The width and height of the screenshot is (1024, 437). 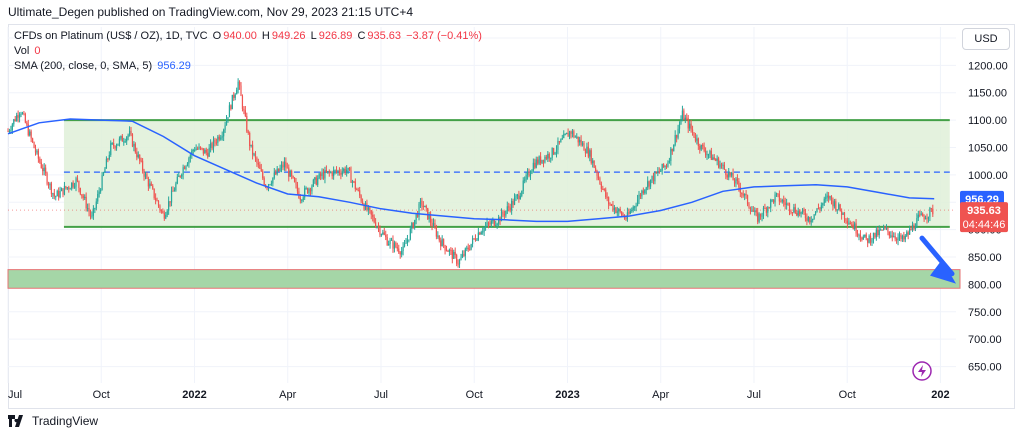 What do you see at coordinates (53, 421) in the screenshot?
I see `tradingview-footer: TradingView` at bounding box center [53, 421].